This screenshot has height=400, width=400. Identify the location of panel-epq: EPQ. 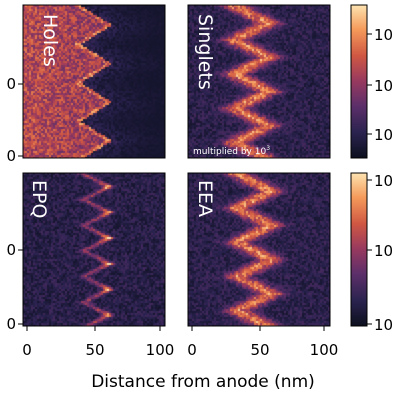
(94, 249).